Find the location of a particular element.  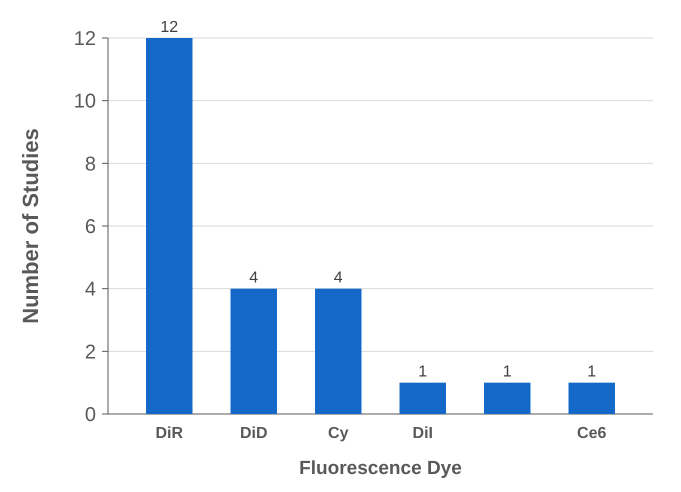

x-tick-label: DiR is located at coordinates (169, 433).